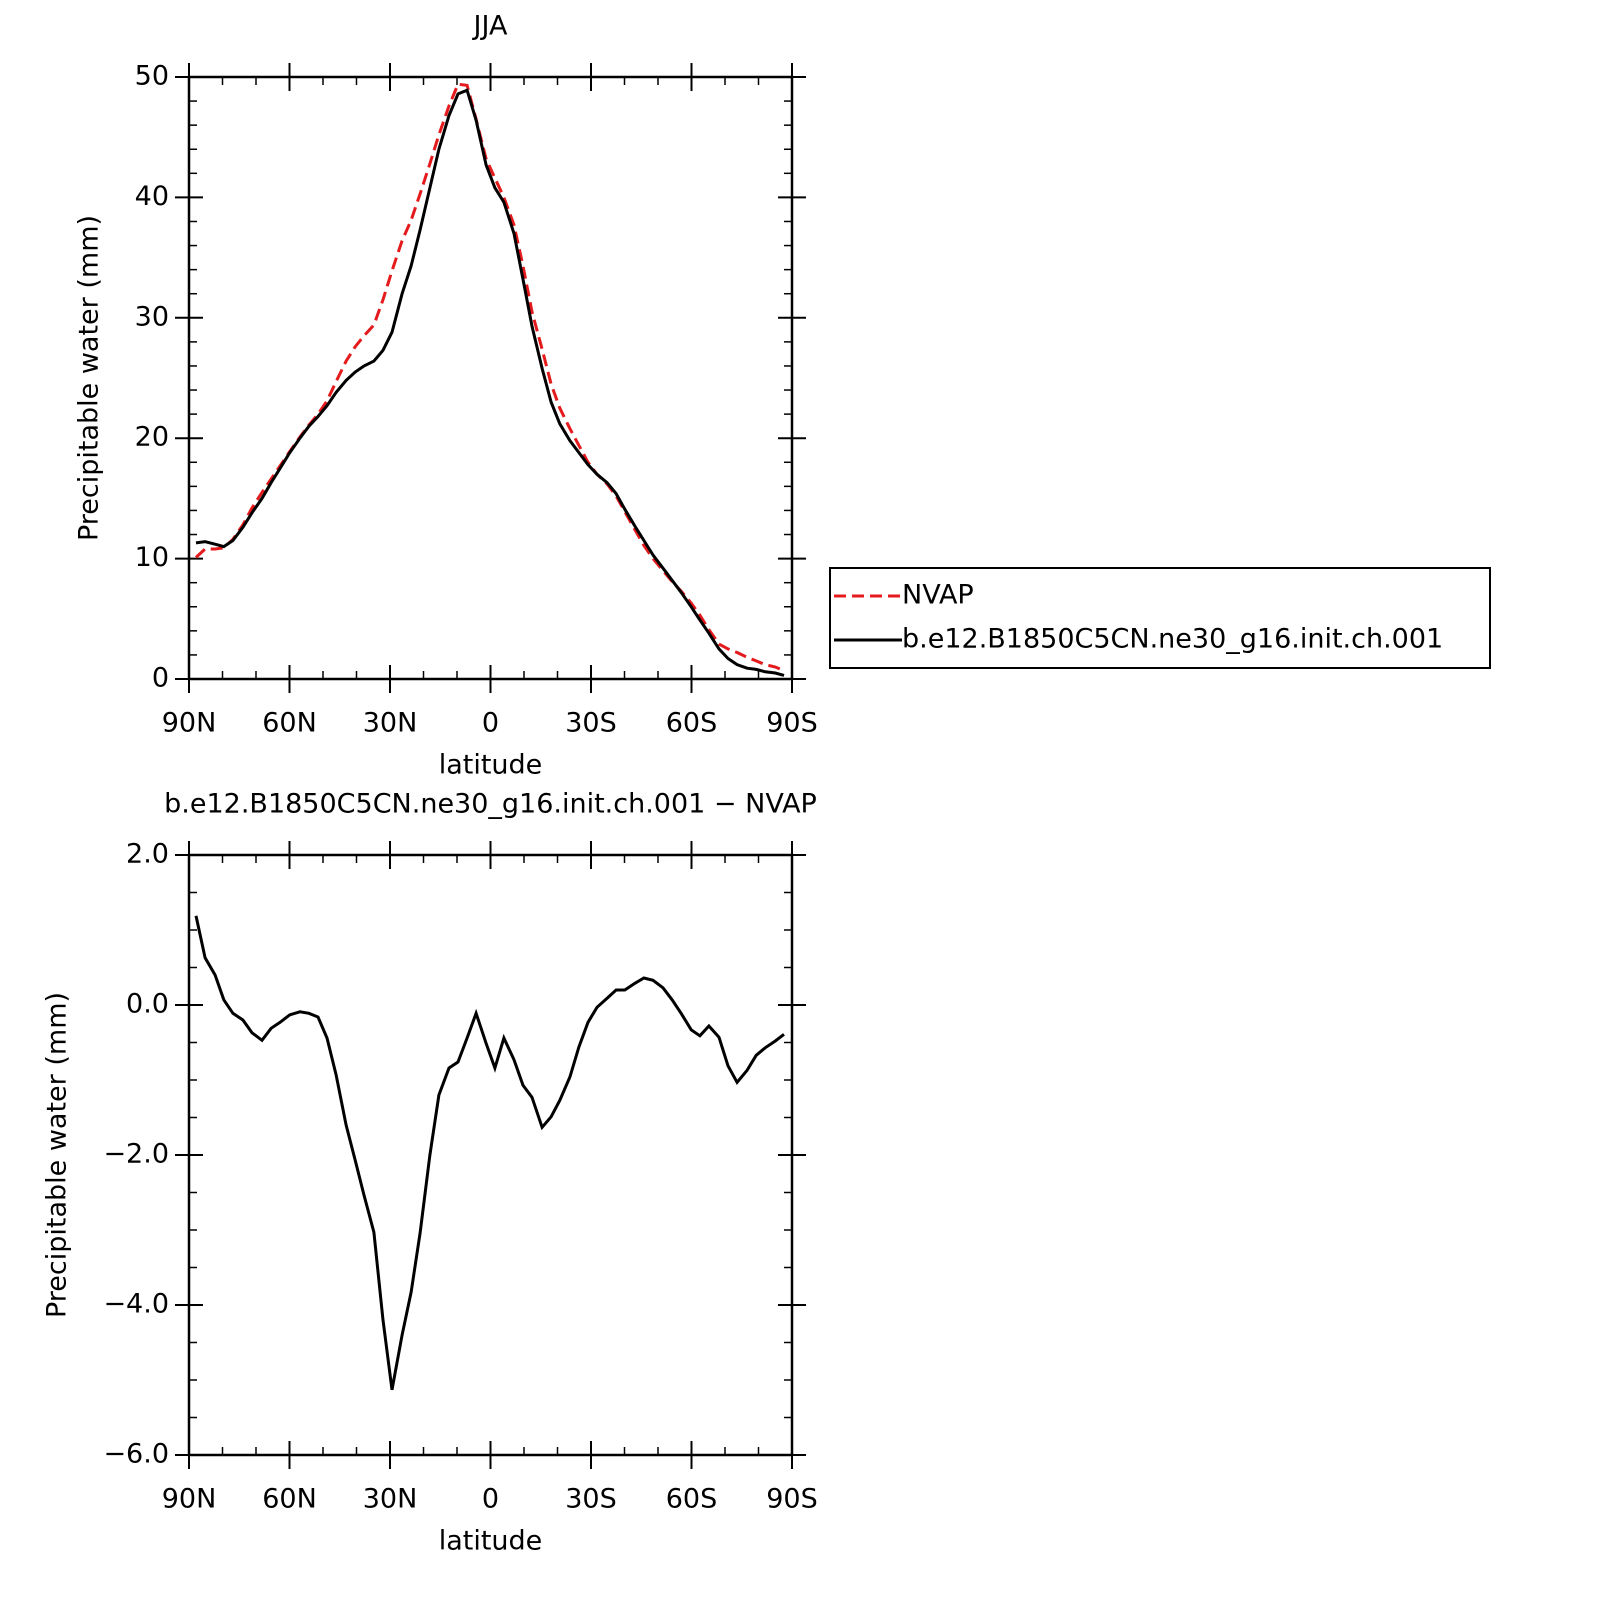 The height and width of the screenshot is (1619, 1622). I want to click on chart-title: JJA, so click(490, 26).